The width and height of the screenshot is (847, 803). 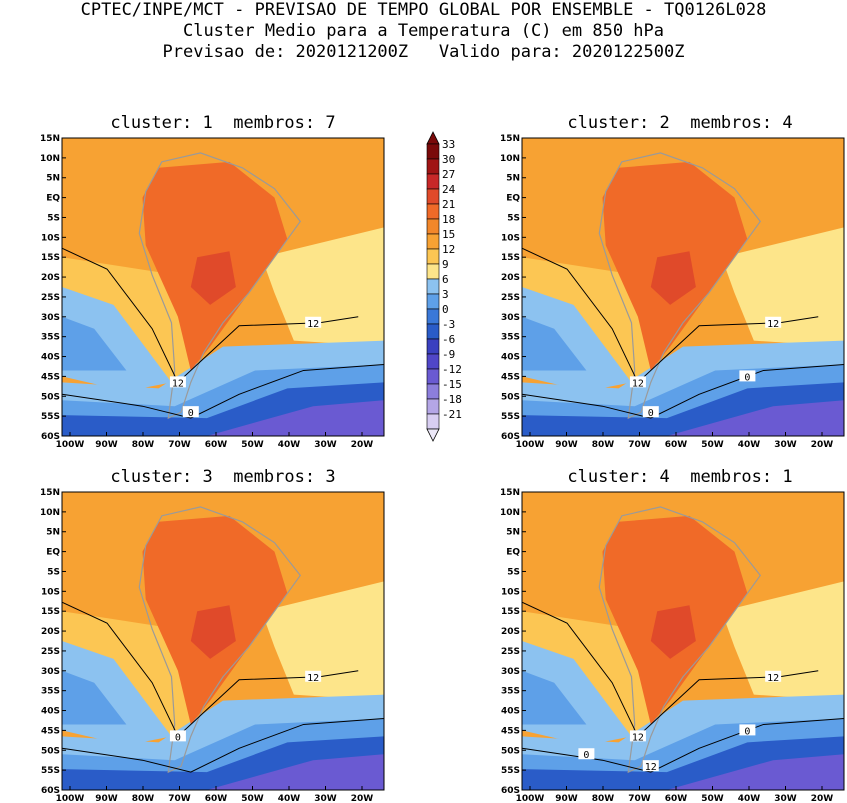 I want to click on lon-tick-label: 70W, so click(x=179, y=444).